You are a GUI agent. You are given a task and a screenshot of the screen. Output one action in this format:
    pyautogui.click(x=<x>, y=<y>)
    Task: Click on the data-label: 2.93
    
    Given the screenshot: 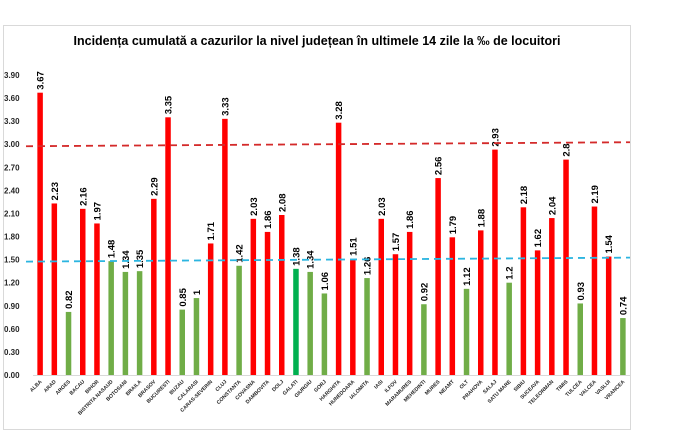 What is the action you would take?
    pyautogui.click(x=495, y=137)
    